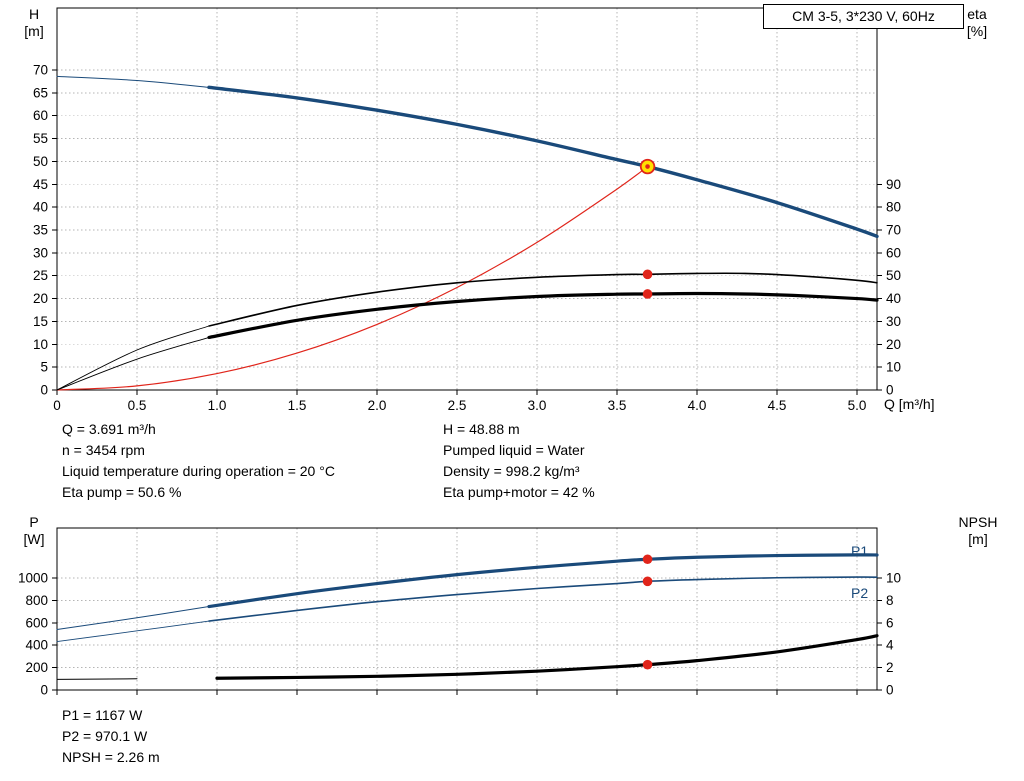 Image resolution: width=1024 pixels, height=781 pixels. What do you see at coordinates (103, 450) in the screenshot?
I see `speed-readout: n = 3454 rpm` at bounding box center [103, 450].